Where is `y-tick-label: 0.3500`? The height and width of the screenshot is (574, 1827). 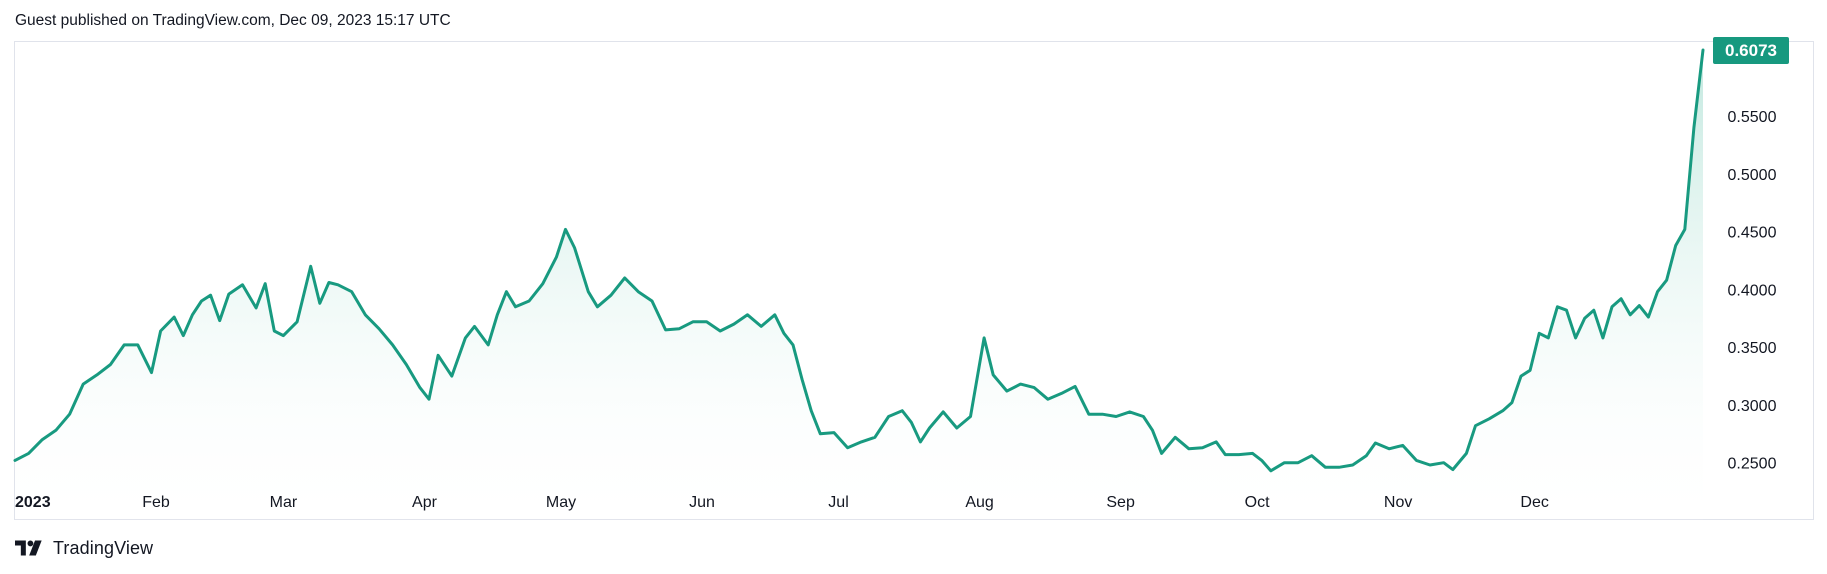 y-tick-label: 0.3500 is located at coordinates (1752, 348).